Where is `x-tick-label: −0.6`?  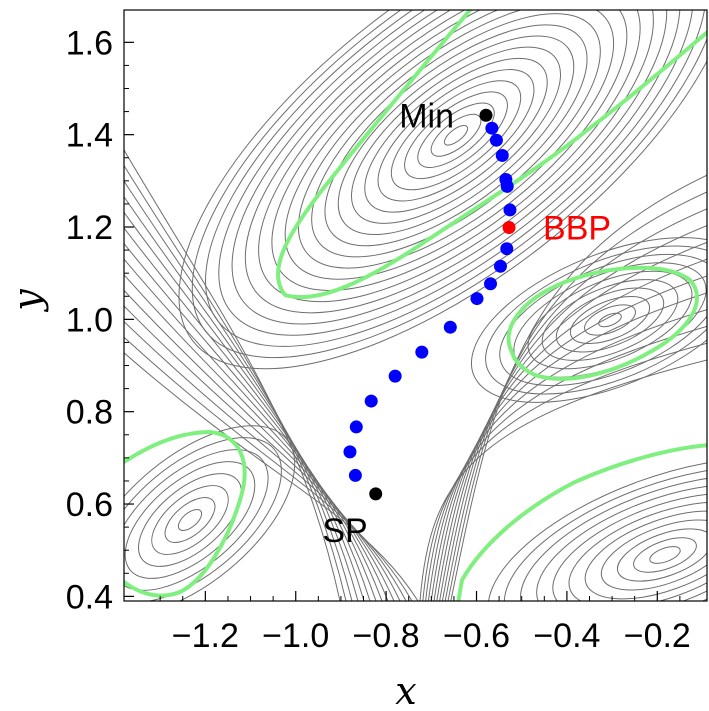
x-tick-label: −0.6 is located at coordinates (476, 636).